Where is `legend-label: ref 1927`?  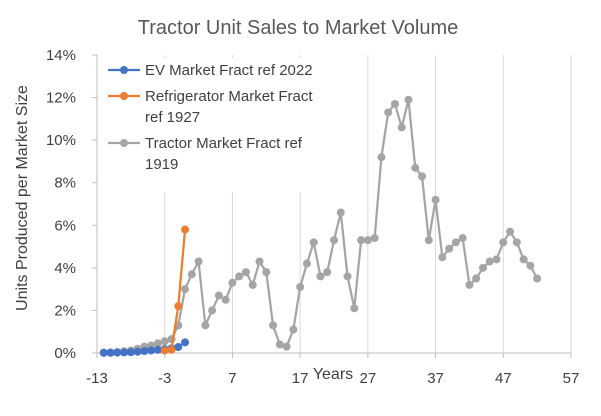
legend-label: ref 1927 is located at coordinates (172, 117).